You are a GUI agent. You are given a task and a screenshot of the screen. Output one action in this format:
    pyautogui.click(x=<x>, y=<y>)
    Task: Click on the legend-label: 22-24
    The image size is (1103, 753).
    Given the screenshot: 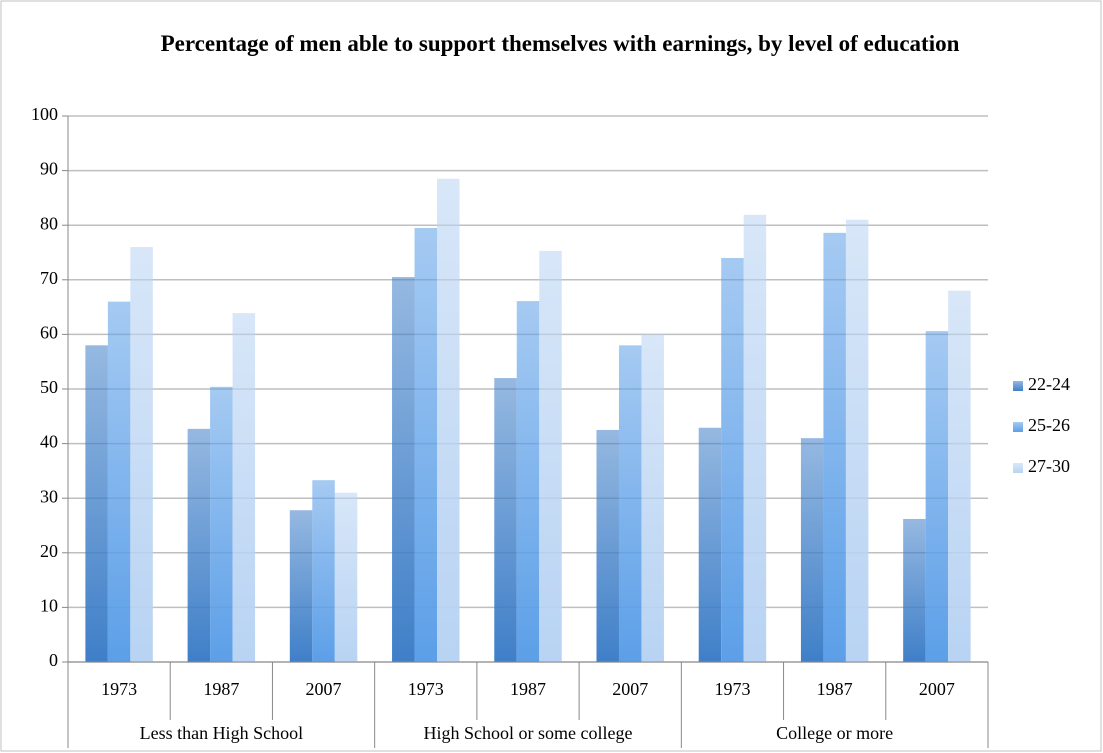 What is the action you would take?
    pyautogui.click(x=1049, y=384)
    